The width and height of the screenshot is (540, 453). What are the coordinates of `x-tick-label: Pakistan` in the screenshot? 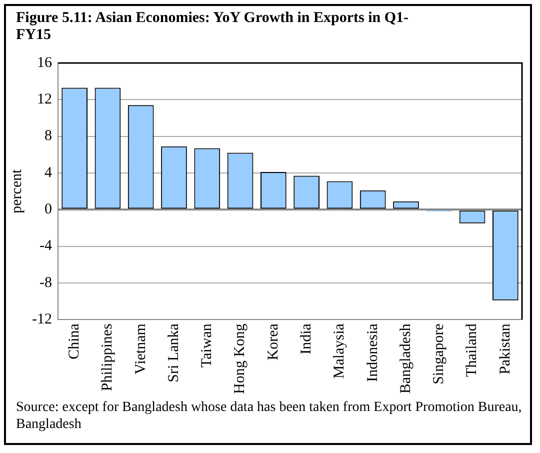 It's located at (505, 348).